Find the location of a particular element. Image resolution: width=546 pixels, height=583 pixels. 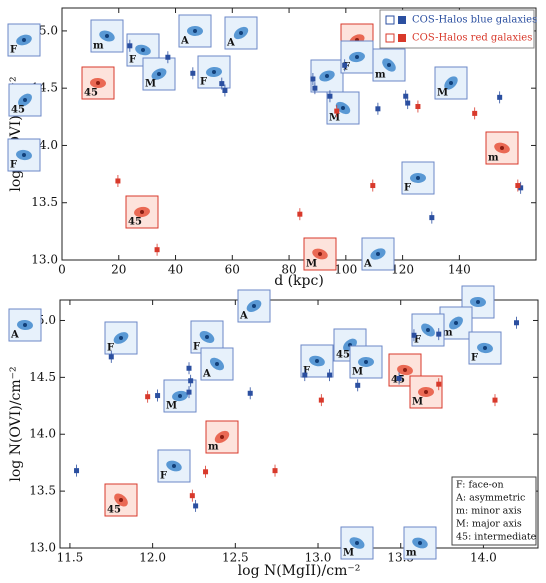

legend-filled-marker is located at coordinates (402, 20).